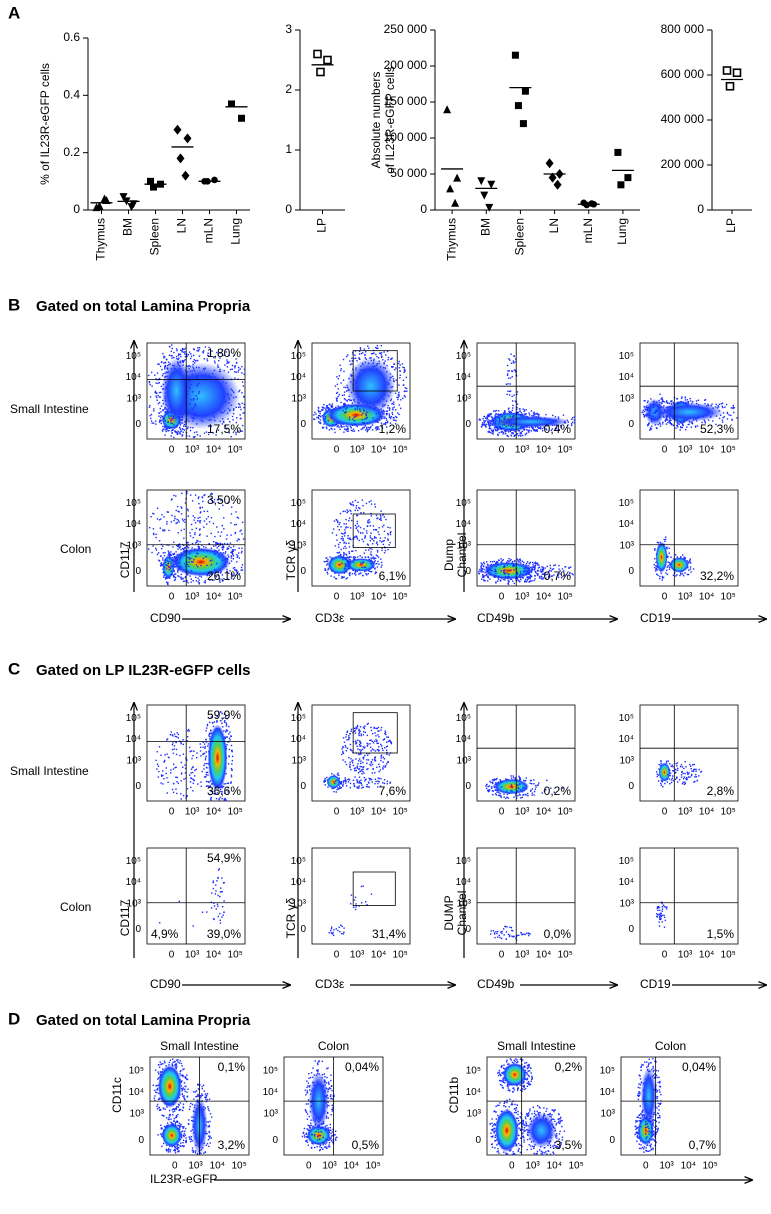 This screenshot has width=771, height=1214. What do you see at coordinates (303, 571) in the screenshot?
I see `y-tick-label: 0` at bounding box center [303, 571].